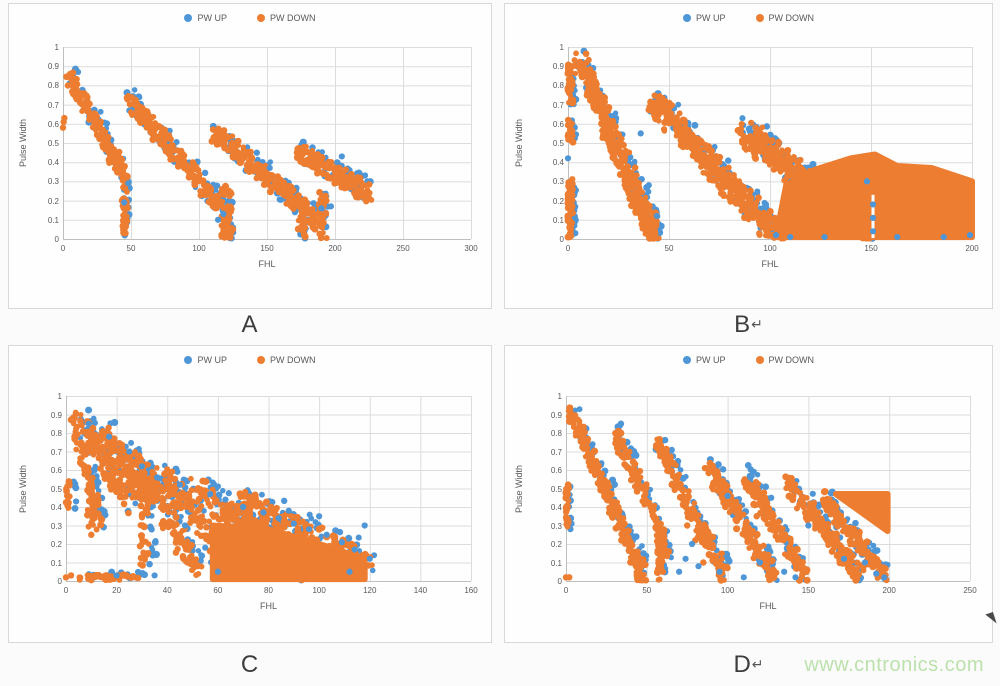 The image size is (1000, 686). What do you see at coordinates (218, 590) in the screenshot?
I see `x-tick-label: 60` at bounding box center [218, 590].